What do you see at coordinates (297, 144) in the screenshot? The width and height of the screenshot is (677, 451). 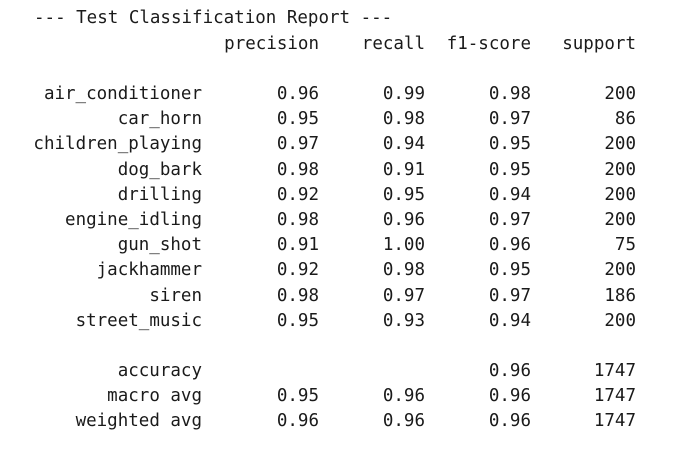 I see `row-precision: 0.97` at bounding box center [297, 144].